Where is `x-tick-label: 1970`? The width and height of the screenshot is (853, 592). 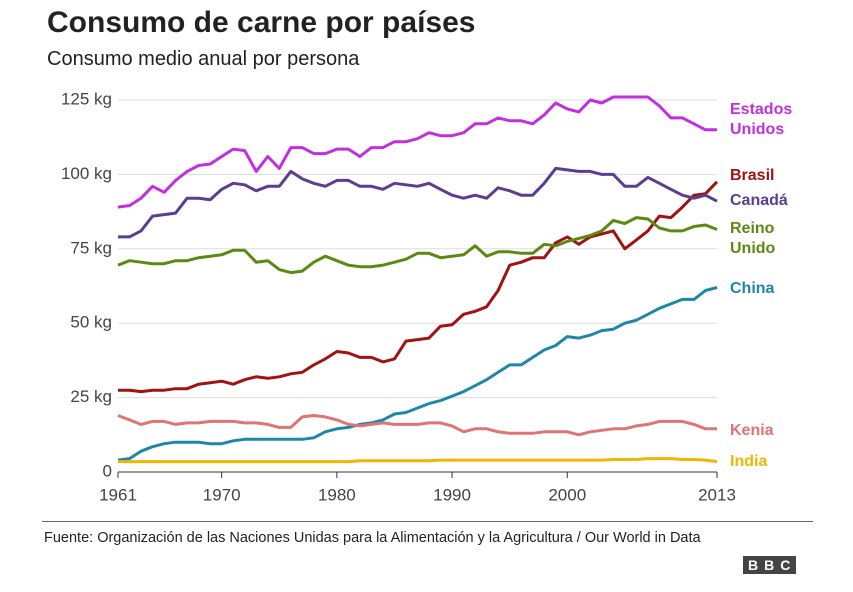
x-tick-label: 1970 is located at coordinates (222, 494).